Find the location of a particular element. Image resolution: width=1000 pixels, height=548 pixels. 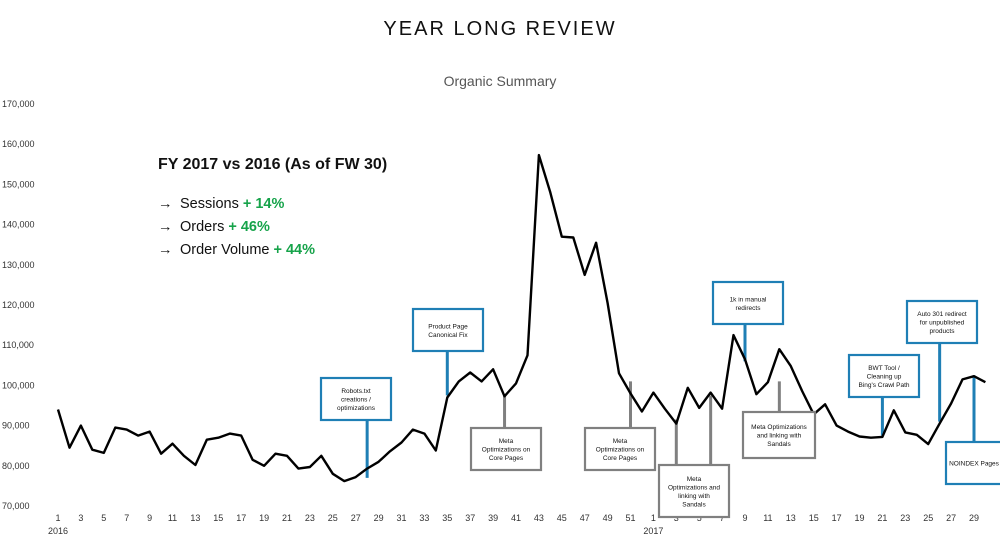

annotation-box: Robots.txt creations / optimizations is located at coordinates (356, 399).